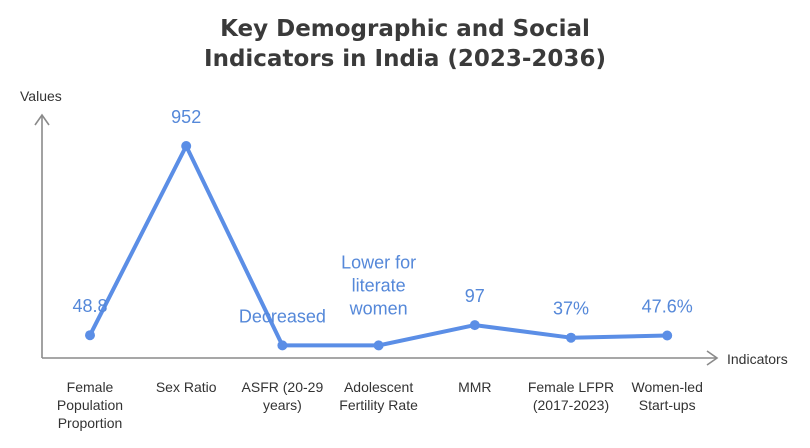  Describe the element at coordinates (90, 405) in the screenshot. I see `x-tick-label: Female Population Proportion` at that location.